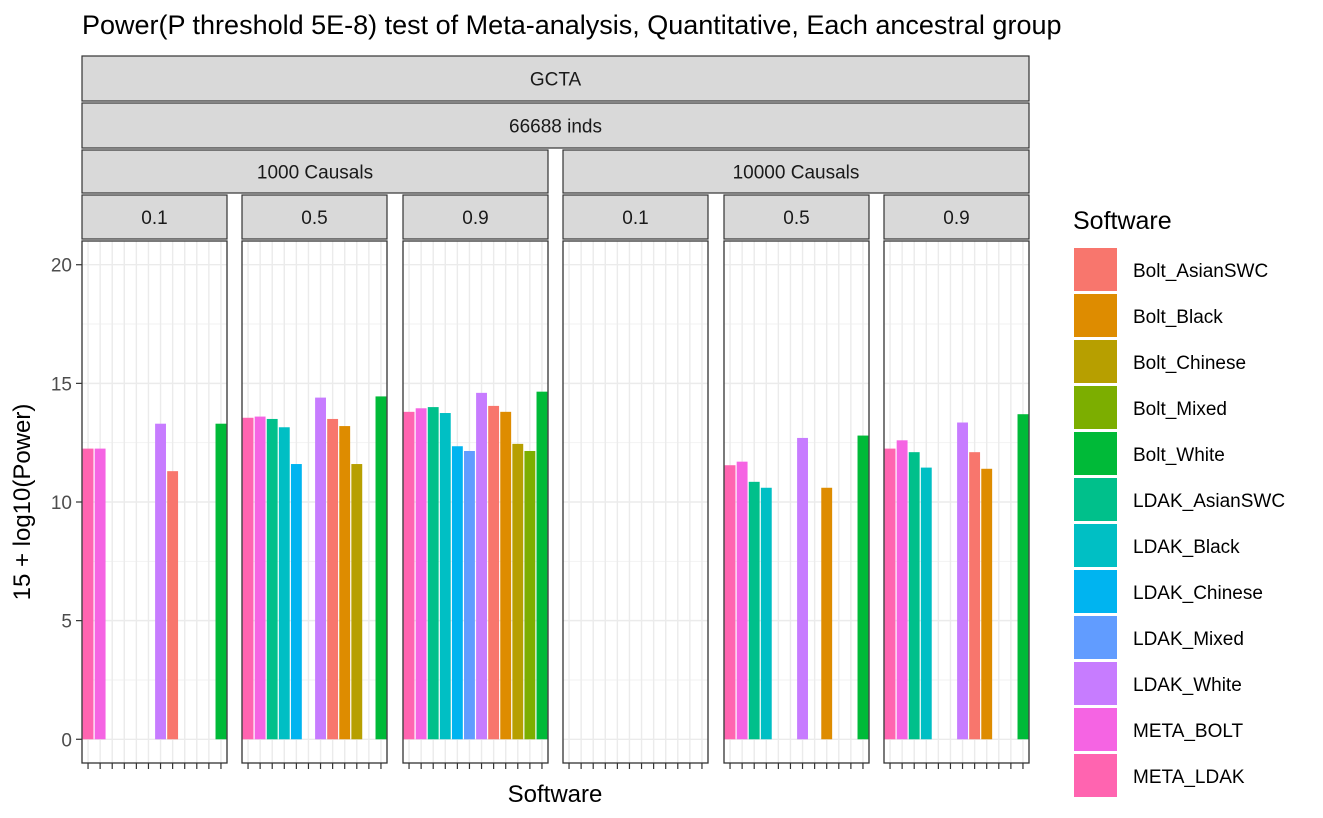 The width and height of the screenshot is (1323, 818). I want to click on strip-h2-2-label: 0.5, so click(314, 218).